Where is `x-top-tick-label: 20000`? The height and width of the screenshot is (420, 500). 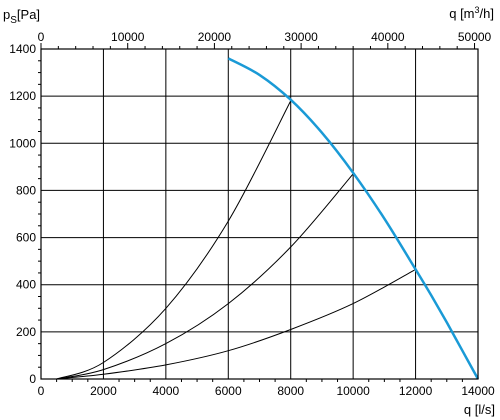 x-top-tick-label: 20000 is located at coordinates (215, 37).